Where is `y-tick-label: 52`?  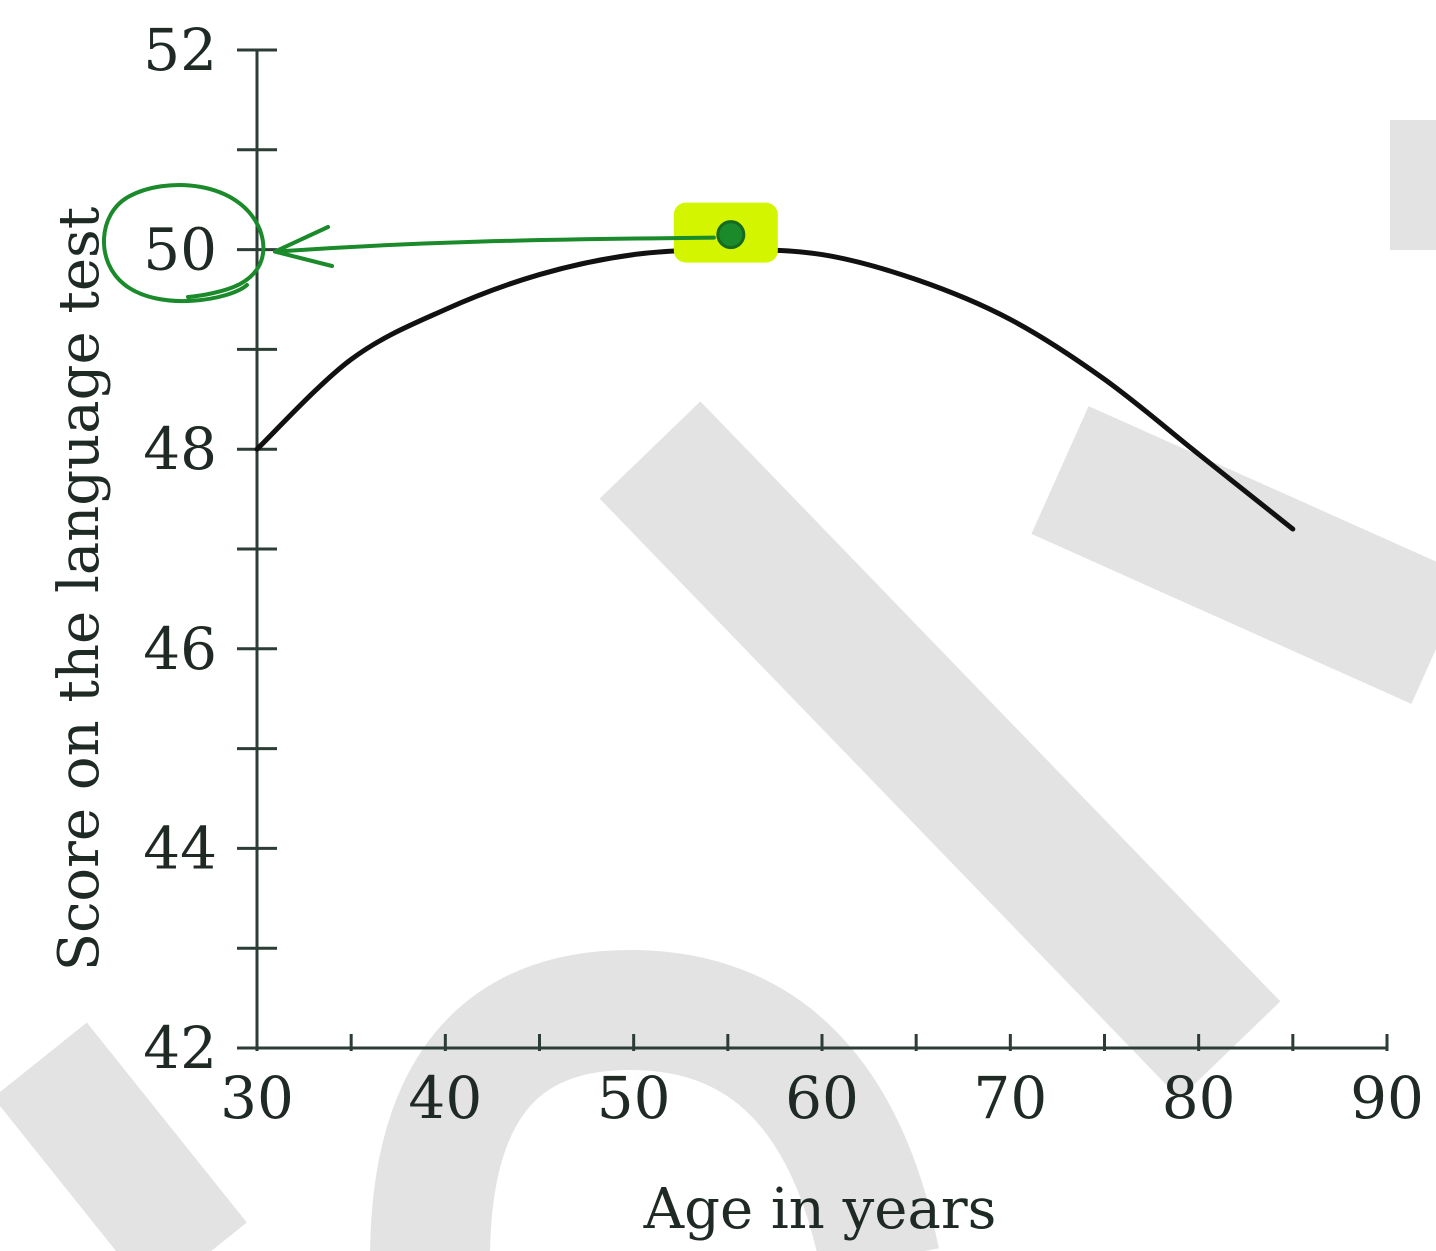 y-tick-label: 52 is located at coordinates (180, 50).